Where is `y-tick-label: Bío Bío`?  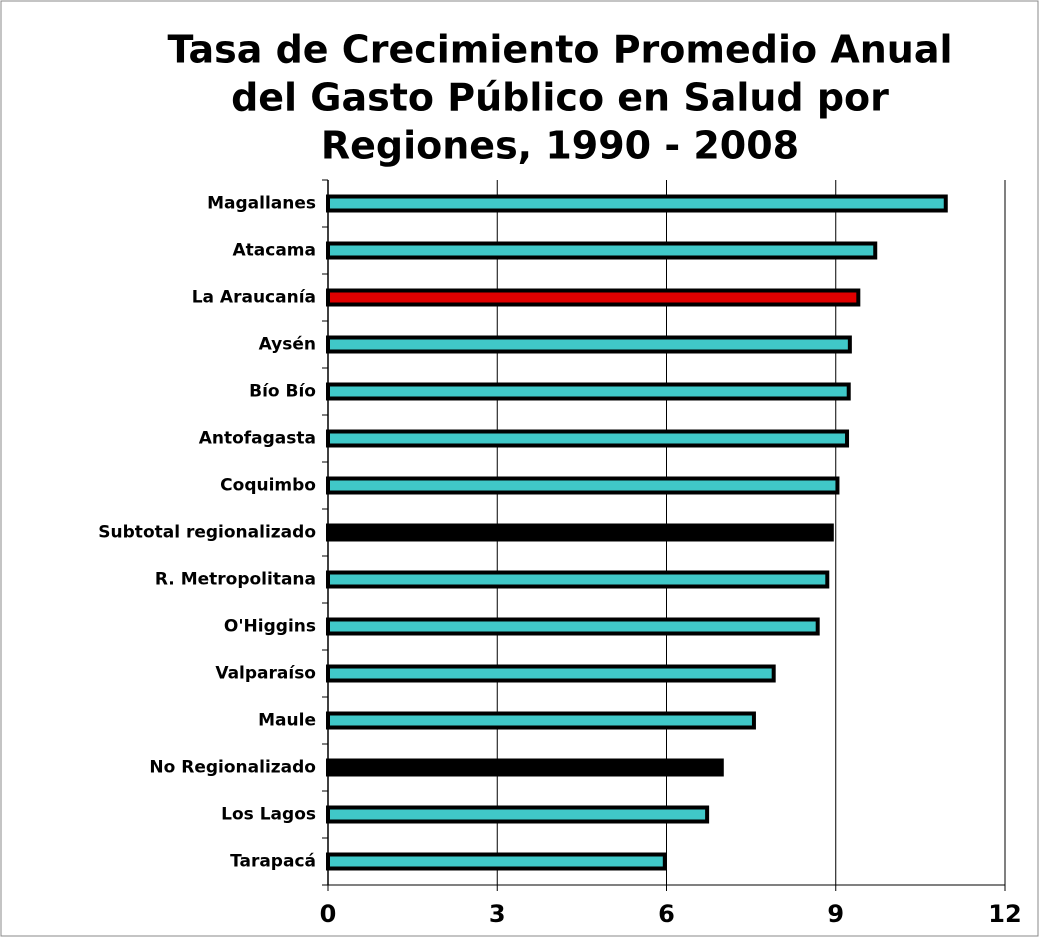
y-tick-label: Bío Bío is located at coordinates (282, 392).